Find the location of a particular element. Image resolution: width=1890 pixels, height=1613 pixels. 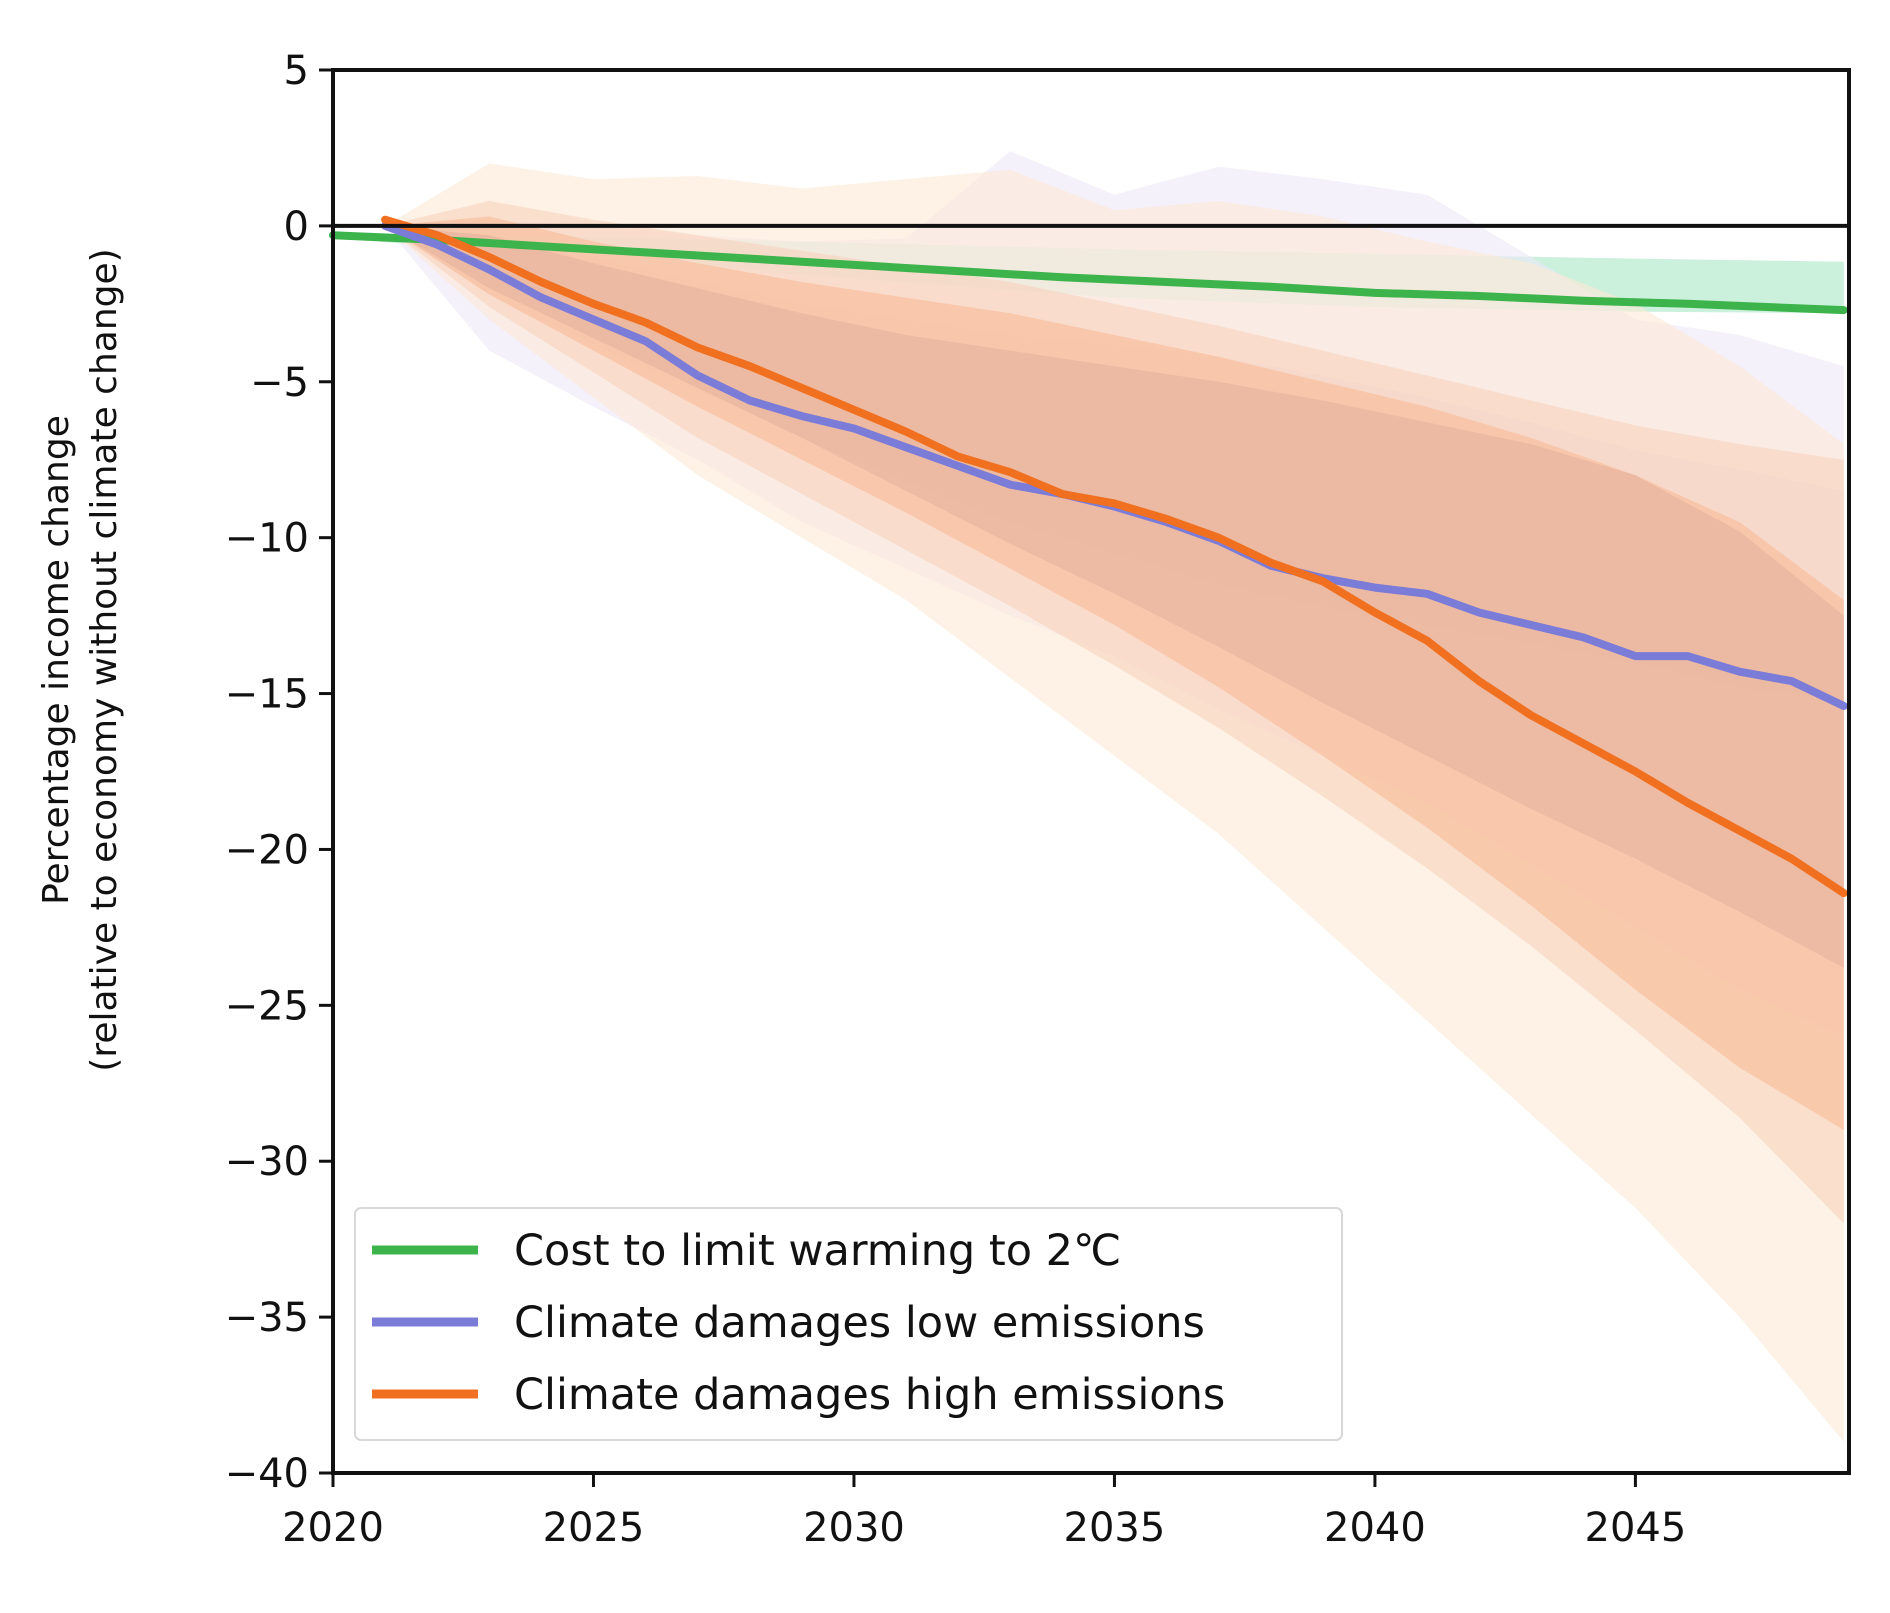

legend-label-1: Climate damages low emissions is located at coordinates (859, 1323).